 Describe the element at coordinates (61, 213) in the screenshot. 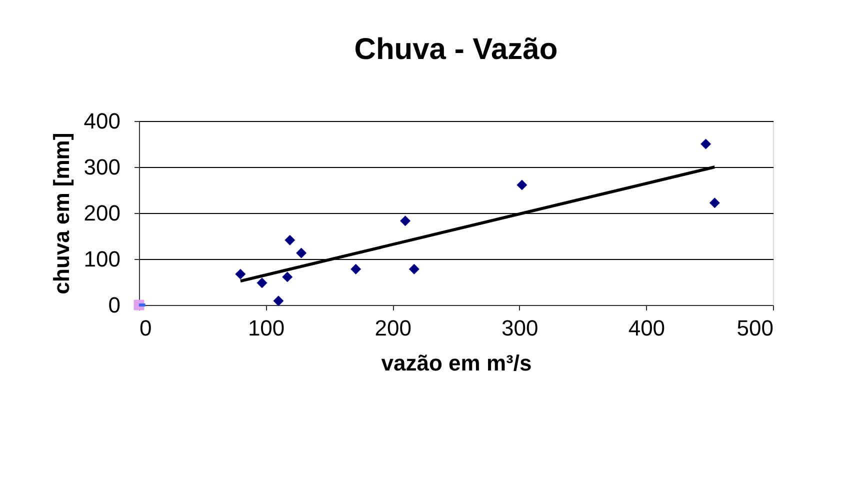

I see `y-axis-title: chuva em [mm]` at that location.